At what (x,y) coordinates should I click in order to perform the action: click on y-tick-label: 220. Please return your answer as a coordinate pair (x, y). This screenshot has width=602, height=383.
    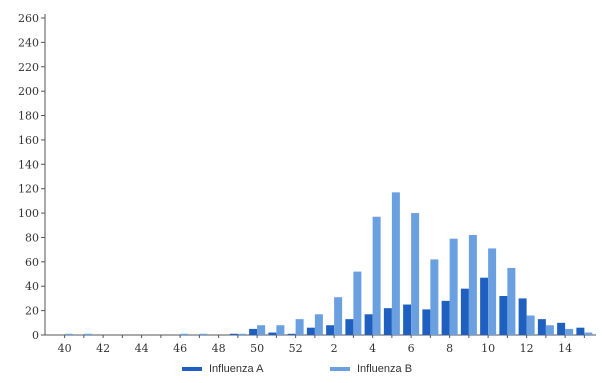
    Looking at the image, I should click on (28, 67).